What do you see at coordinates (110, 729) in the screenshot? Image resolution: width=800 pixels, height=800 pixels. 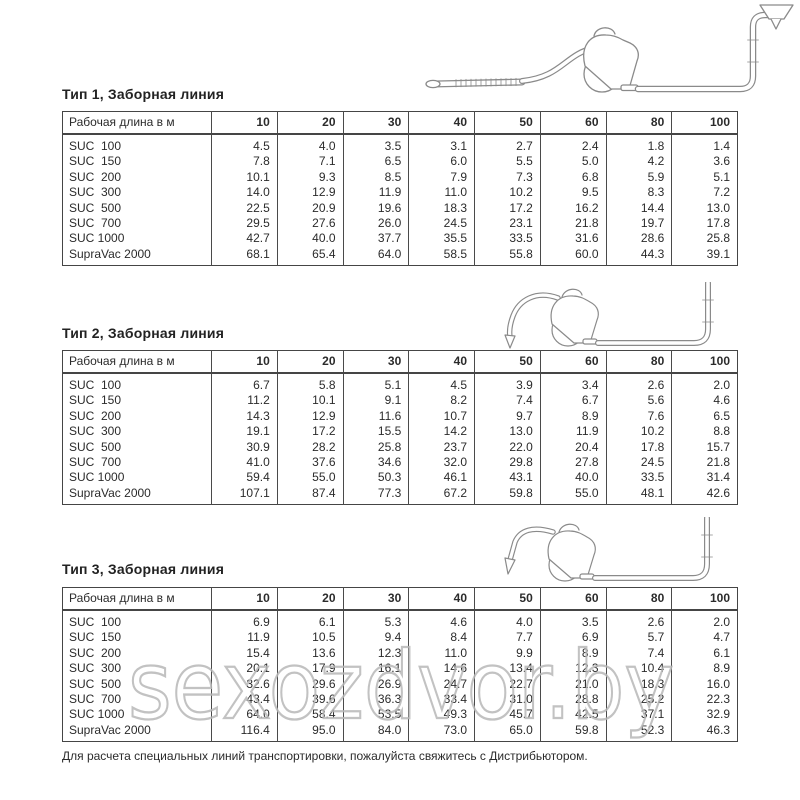 I see `model-label: SupraVac 2000` at bounding box center [110, 729].